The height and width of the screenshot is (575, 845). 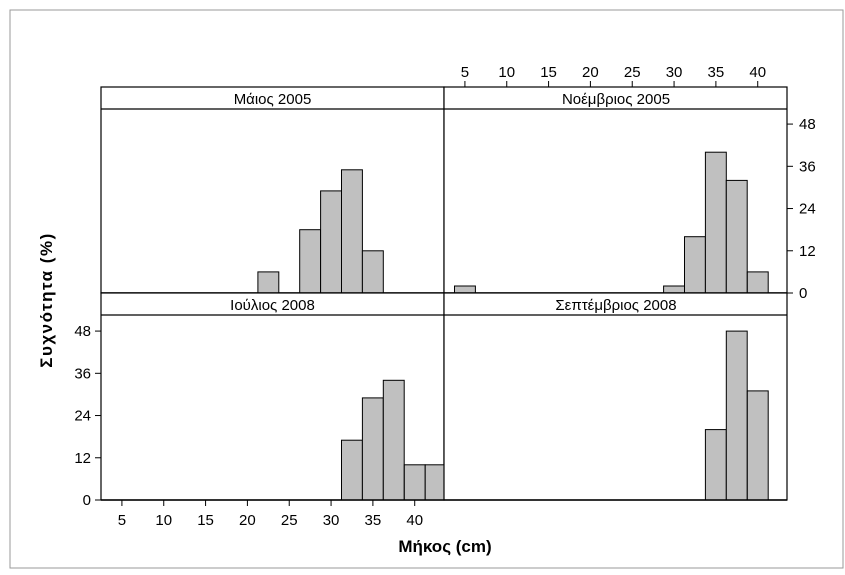 I want to click on x-tick-label-bottom: 10, so click(x=163, y=520).